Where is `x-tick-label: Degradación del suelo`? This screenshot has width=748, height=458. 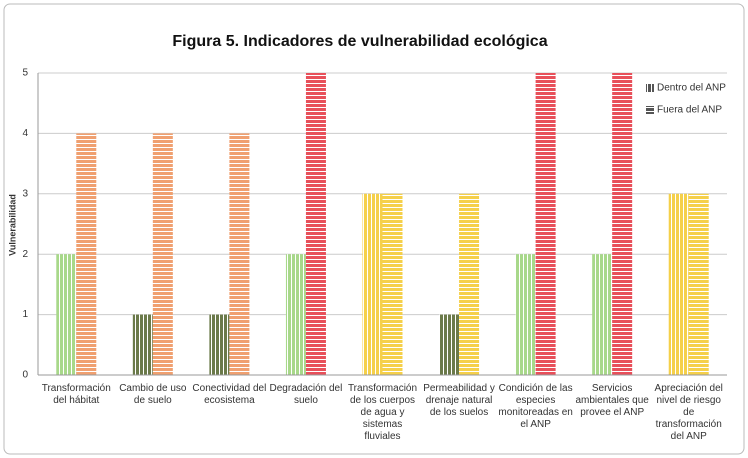 x-tick-label: Degradación del suelo is located at coordinates (306, 394).